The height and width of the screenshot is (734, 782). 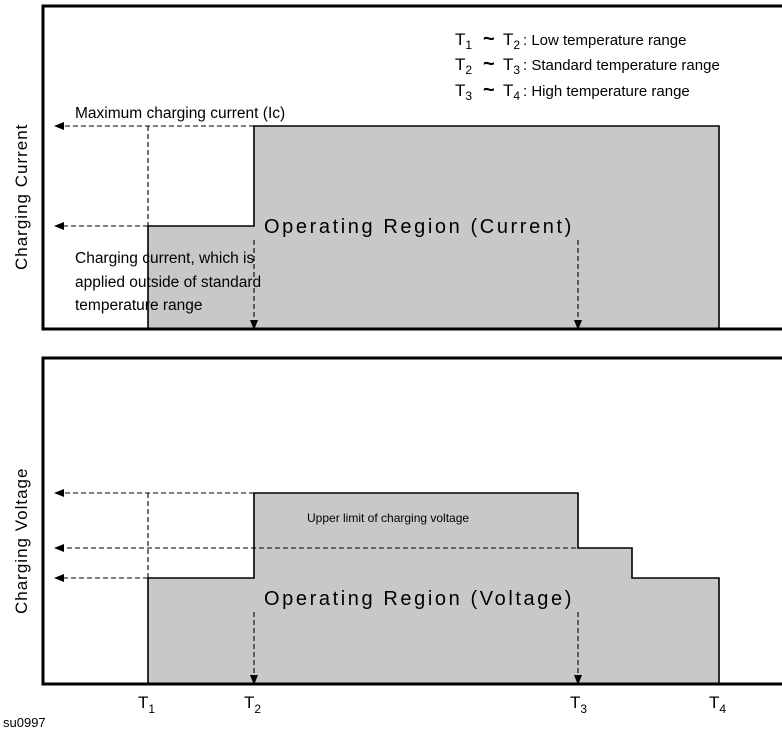 What do you see at coordinates (606, 91) in the screenshot?
I see `svg-text:: High temperature range: : High temperature range` at bounding box center [606, 91].